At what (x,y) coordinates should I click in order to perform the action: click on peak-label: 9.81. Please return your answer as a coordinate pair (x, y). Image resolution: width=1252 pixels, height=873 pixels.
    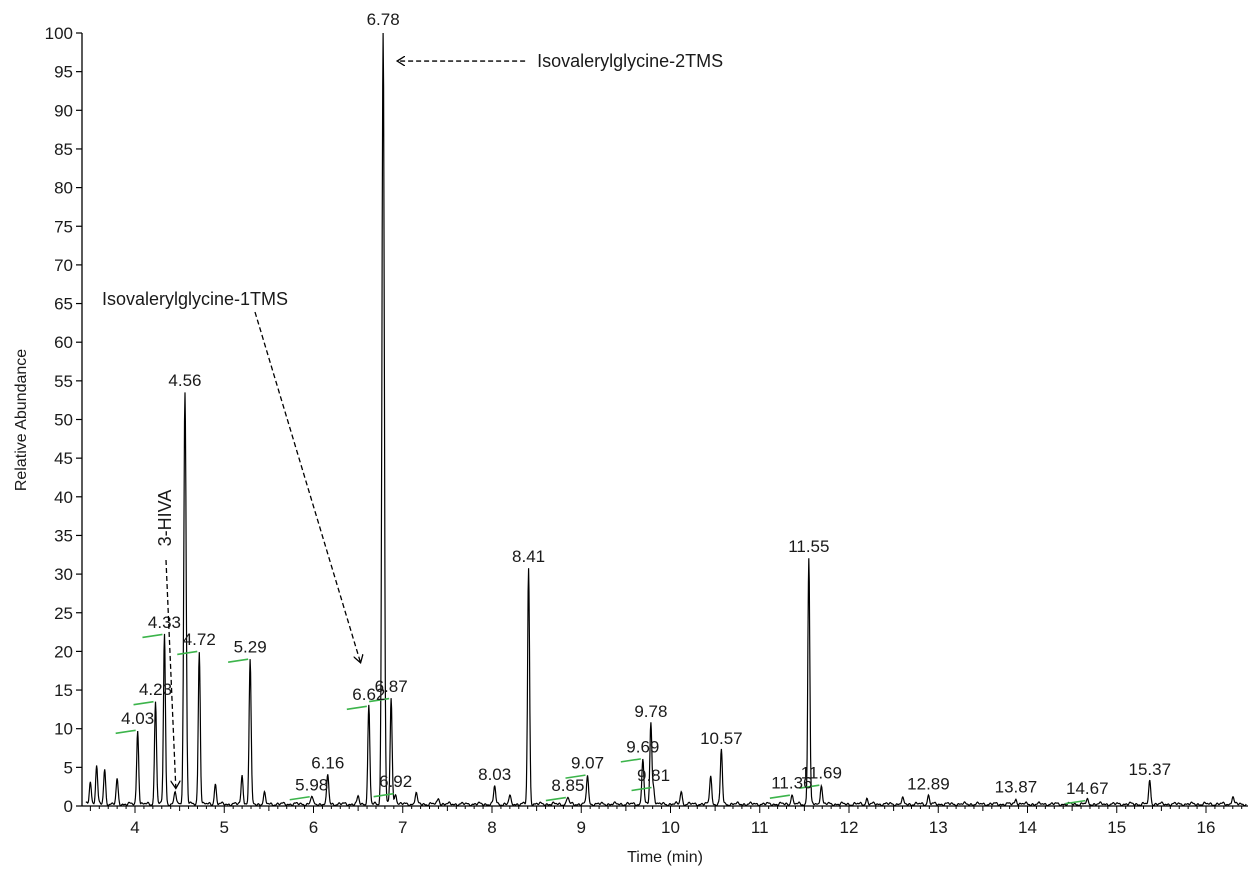
    Looking at the image, I should click on (653, 775).